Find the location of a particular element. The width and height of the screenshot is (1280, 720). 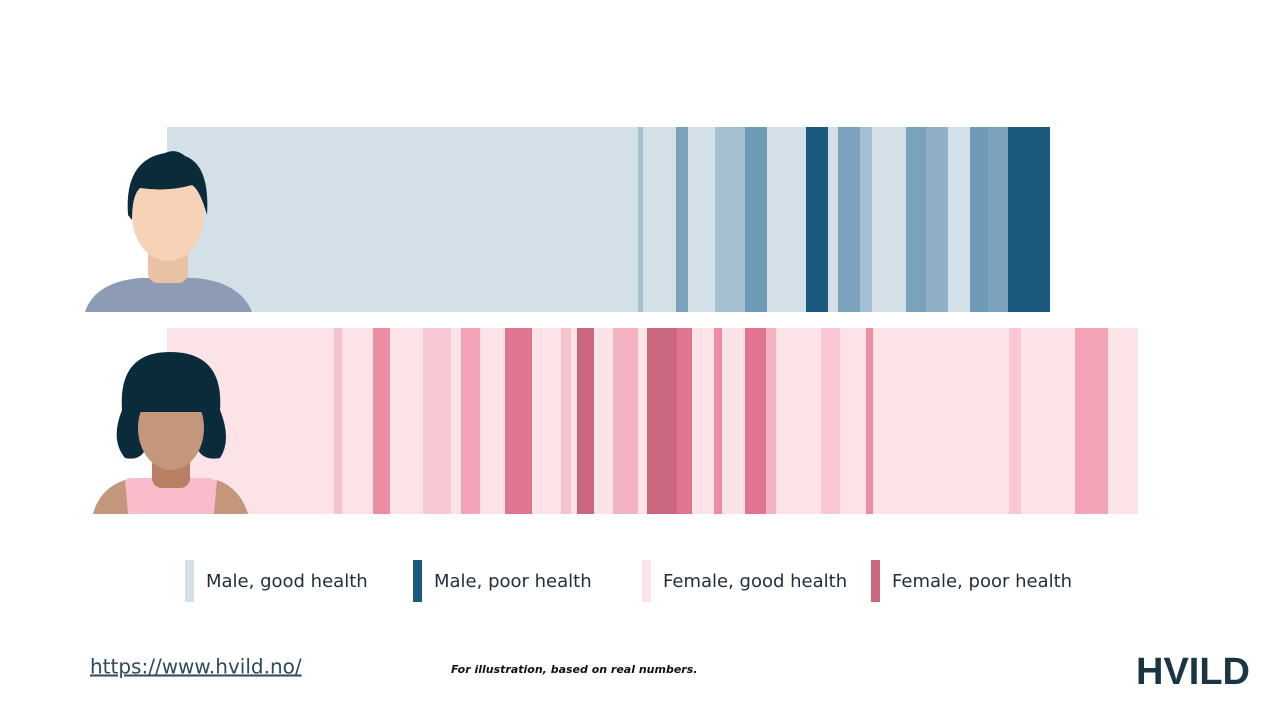

legend-label: Female, good health is located at coordinates (755, 581).